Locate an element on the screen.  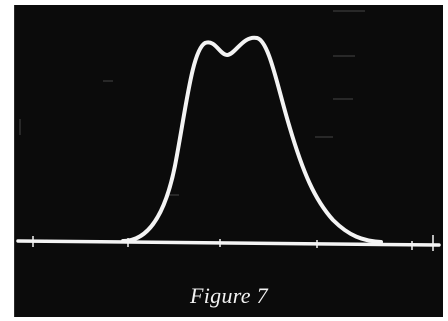
baseline-ticks is located at coordinates (233, 243).